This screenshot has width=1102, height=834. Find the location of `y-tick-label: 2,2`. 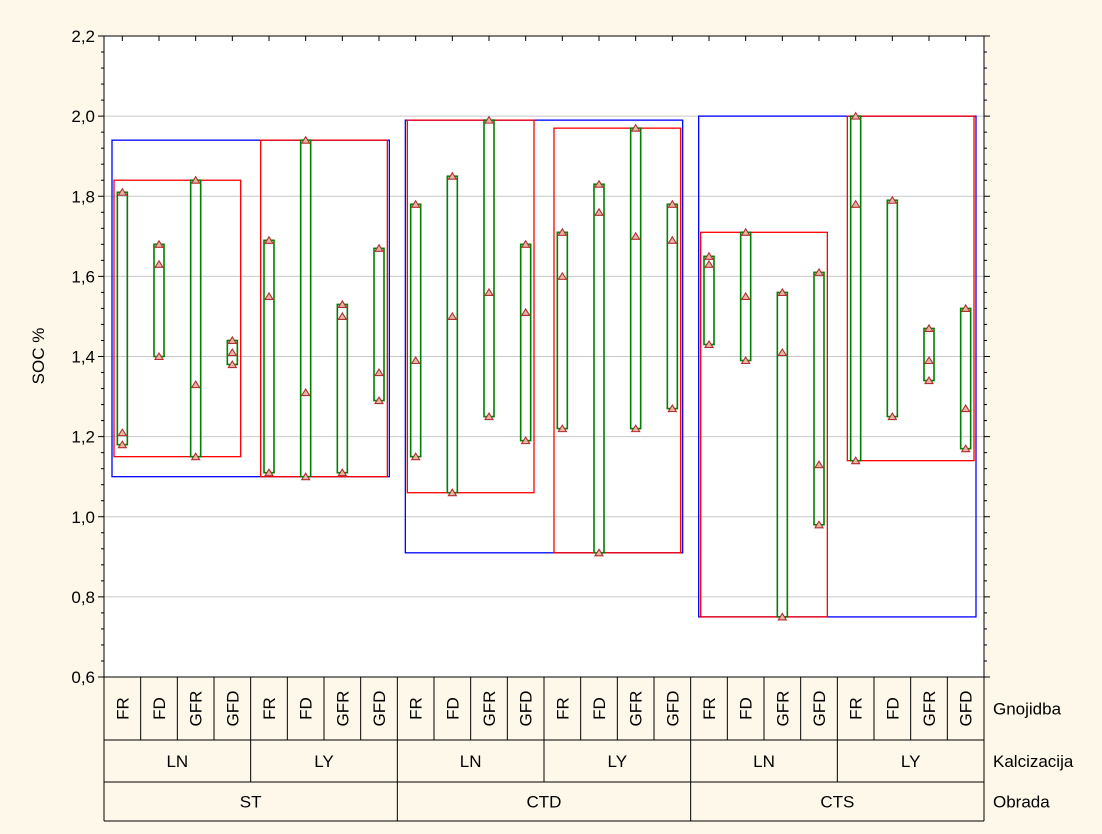

y-tick-label: 2,2 is located at coordinates (83, 36).